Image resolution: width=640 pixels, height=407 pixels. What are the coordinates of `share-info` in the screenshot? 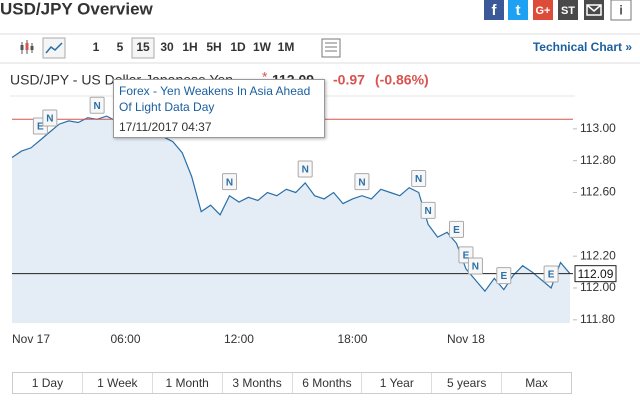 It's located at (621, 10).